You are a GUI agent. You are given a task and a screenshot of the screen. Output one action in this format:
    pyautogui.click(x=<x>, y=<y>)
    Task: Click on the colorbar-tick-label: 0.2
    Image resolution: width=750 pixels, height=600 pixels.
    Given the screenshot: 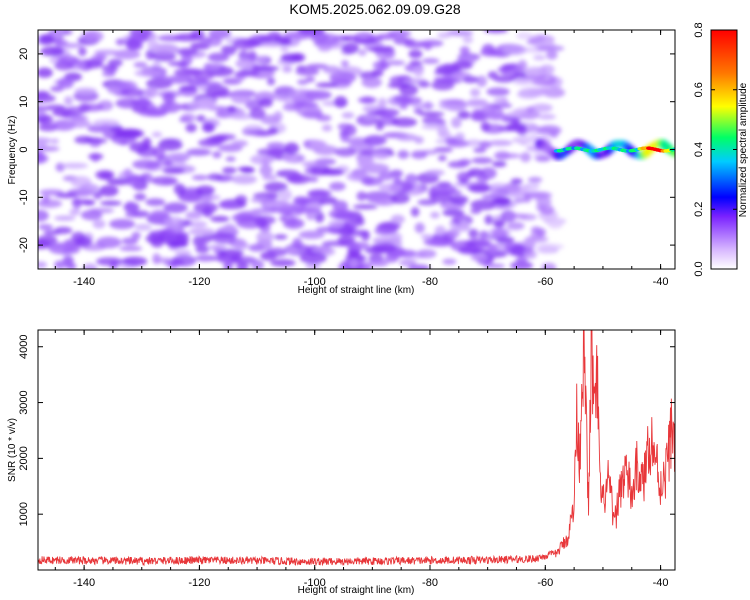 What is the action you would take?
    pyautogui.click(x=699, y=209)
    